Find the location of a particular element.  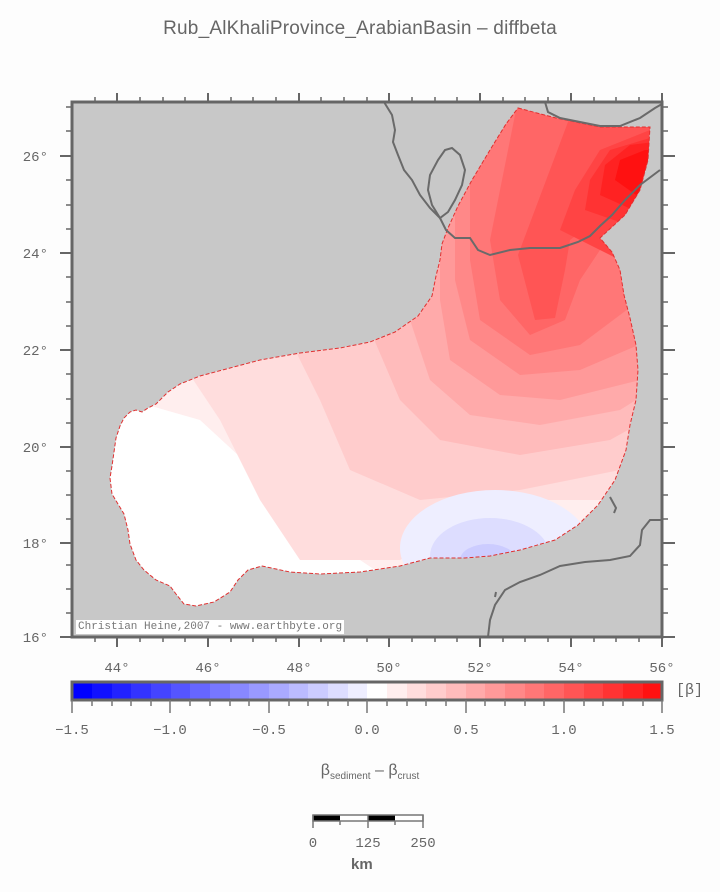

svg-text: 1.5 is located at coordinates (661, 731).